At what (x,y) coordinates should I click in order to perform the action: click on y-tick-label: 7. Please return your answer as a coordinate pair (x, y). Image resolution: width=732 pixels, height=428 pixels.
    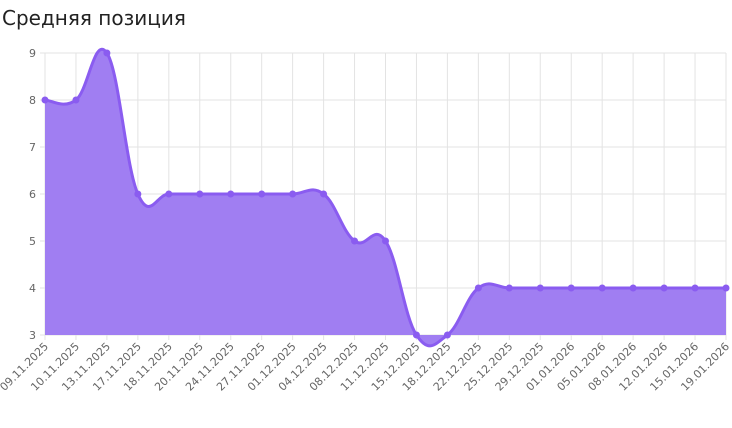
    Looking at the image, I should click on (32, 147).